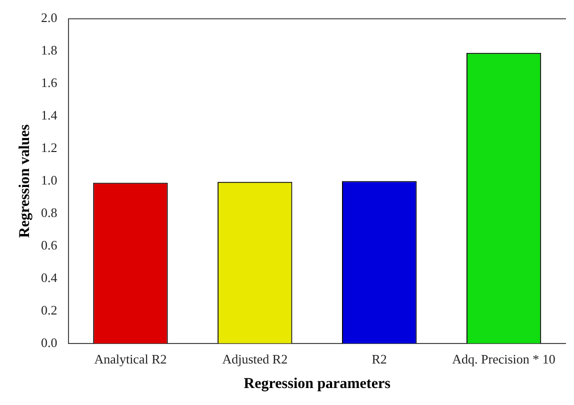 The height and width of the screenshot is (405, 574). What do you see at coordinates (49, 148) in the screenshot?
I see `y-tick-label: 1.2` at bounding box center [49, 148].